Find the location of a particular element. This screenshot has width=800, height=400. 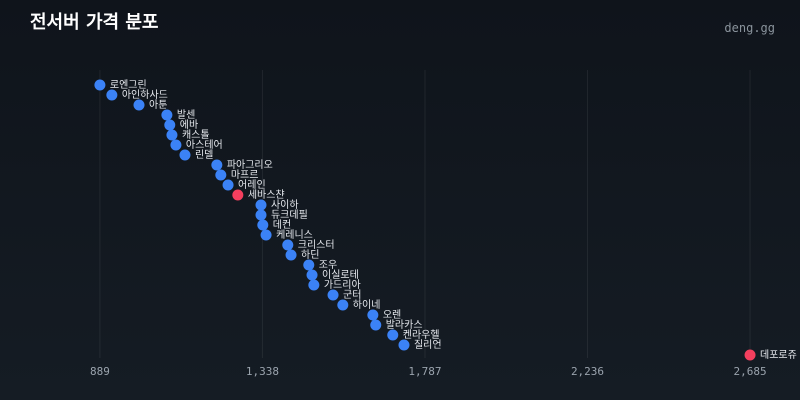

point-label: 크리스터 is located at coordinates (316, 245).